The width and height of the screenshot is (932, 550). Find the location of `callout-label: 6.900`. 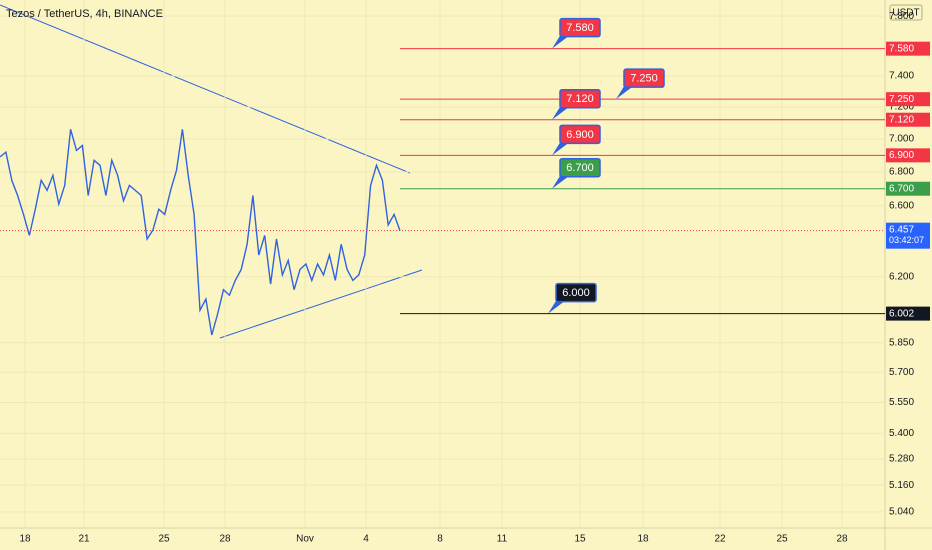

callout-label: 6.900 is located at coordinates (580, 135).